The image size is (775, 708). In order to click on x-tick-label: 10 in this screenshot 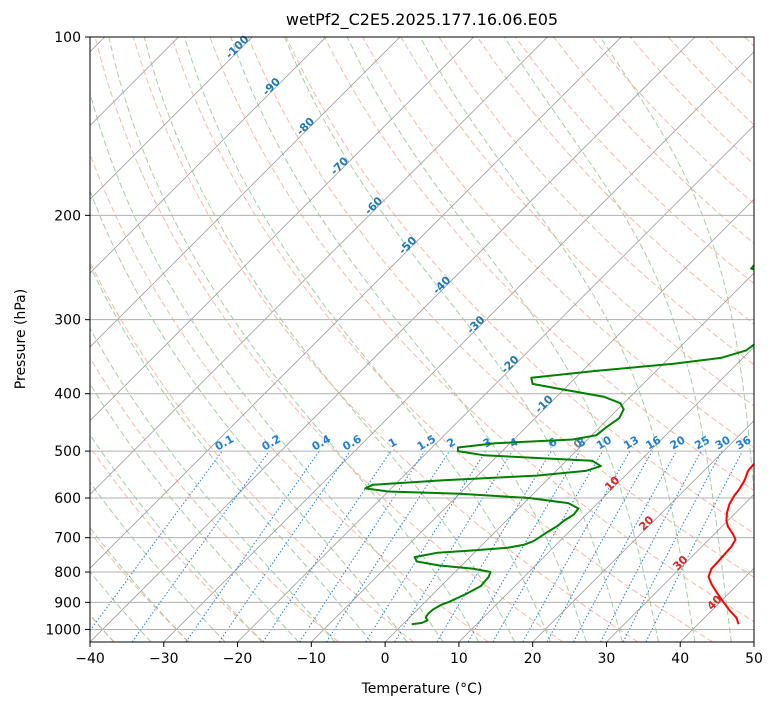, I will do `click(459, 659)`.